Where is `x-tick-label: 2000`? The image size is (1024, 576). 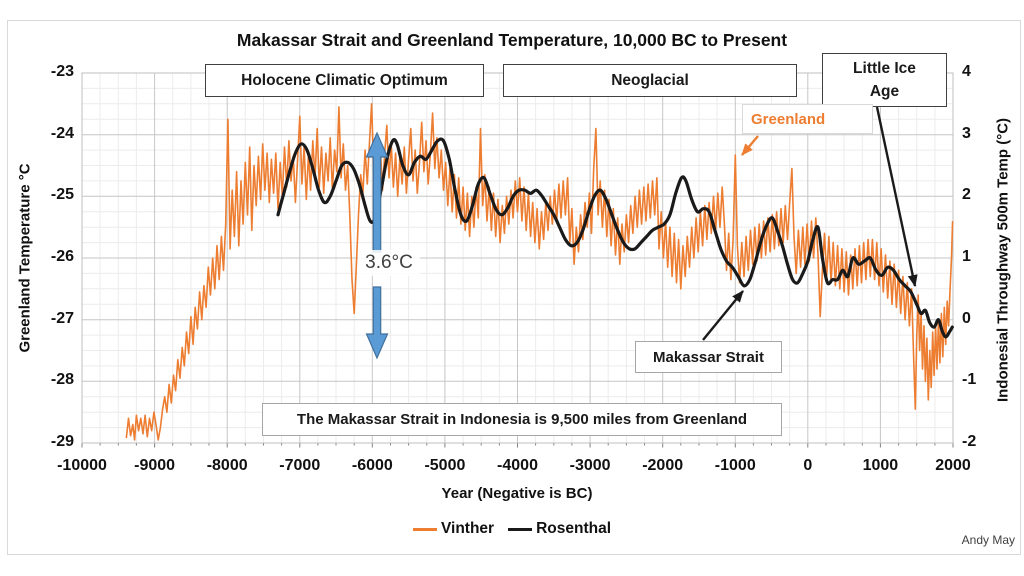 x-tick-label: 2000 is located at coordinates (953, 465).